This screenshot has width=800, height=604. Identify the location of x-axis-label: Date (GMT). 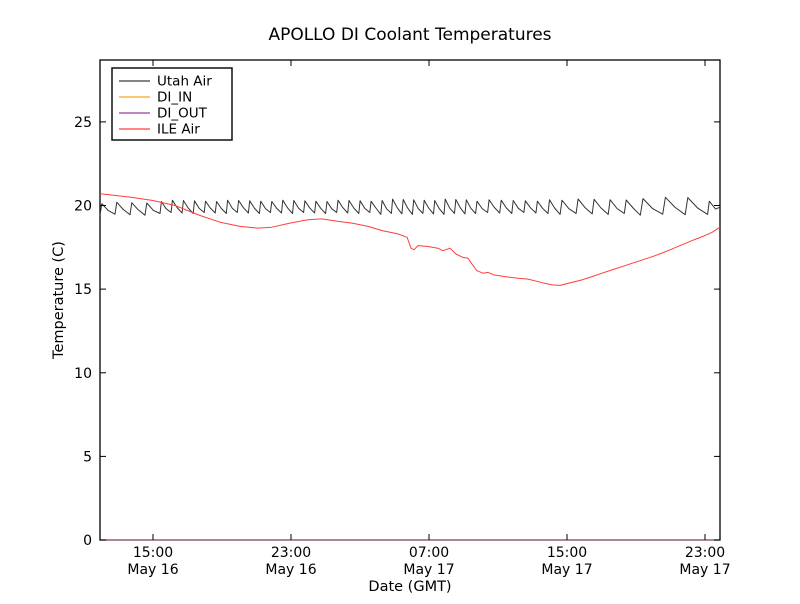
(409, 587).